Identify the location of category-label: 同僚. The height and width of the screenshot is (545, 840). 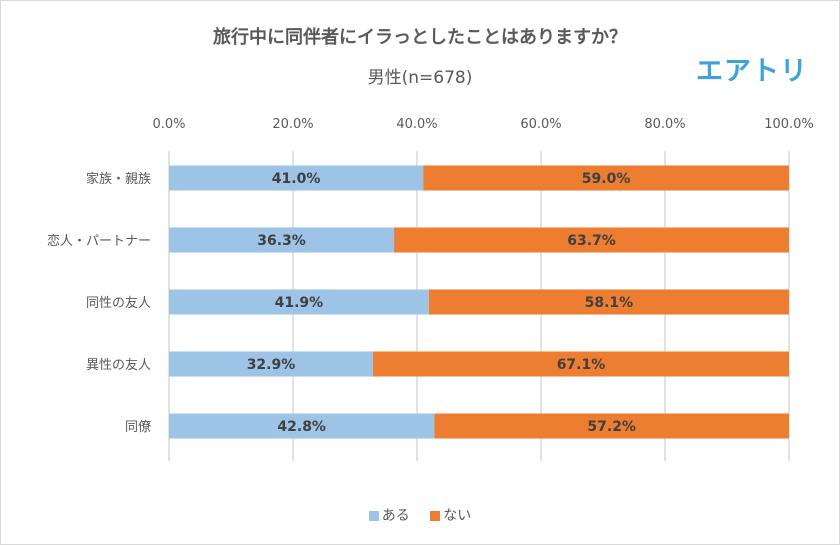
(138, 427).